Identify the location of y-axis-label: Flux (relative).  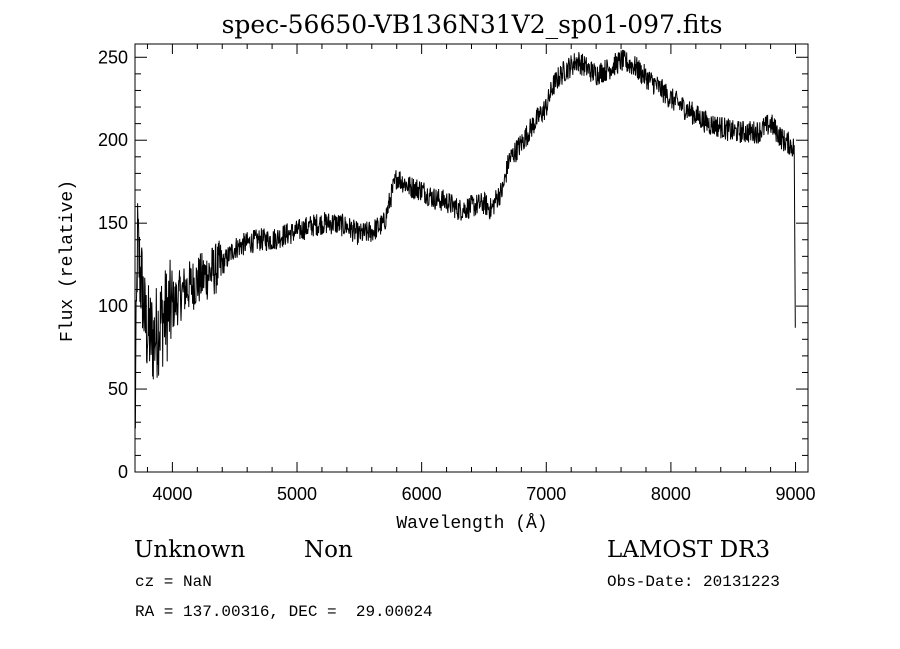
(68, 261).